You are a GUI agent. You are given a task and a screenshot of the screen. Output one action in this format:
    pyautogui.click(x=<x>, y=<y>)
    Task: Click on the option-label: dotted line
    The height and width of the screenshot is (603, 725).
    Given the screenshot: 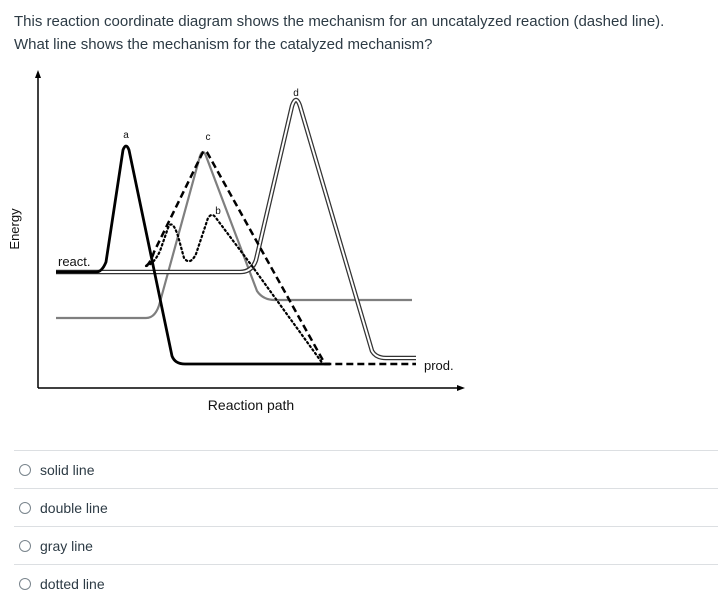 What is the action you would take?
    pyautogui.click(x=72, y=584)
    